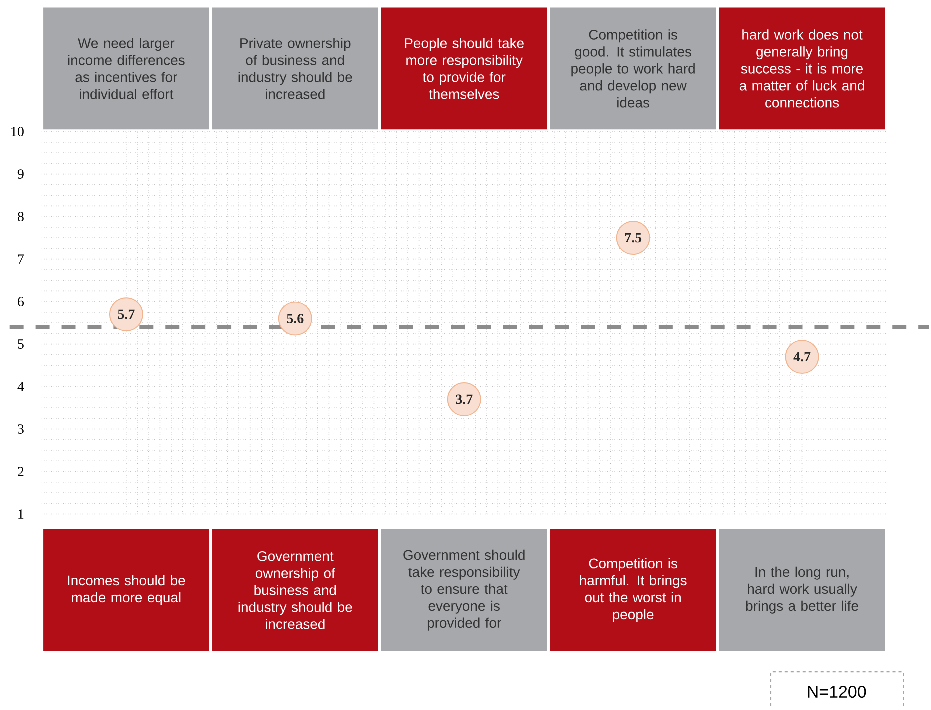 The height and width of the screenshot is (710, 931). I want to click on y-tick-label: 10, so click(18, 132).